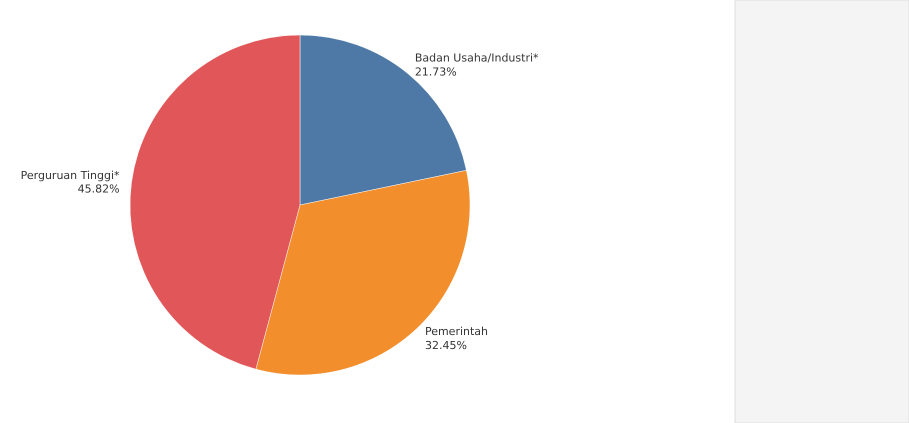 Image resolution: width=909 pixels, height=423 pixels. What do you see at coordinates (477, 58) in the screenshot?
I see `slice-label: Badan Usaha/Industri*` at bounding box center [477, 58].